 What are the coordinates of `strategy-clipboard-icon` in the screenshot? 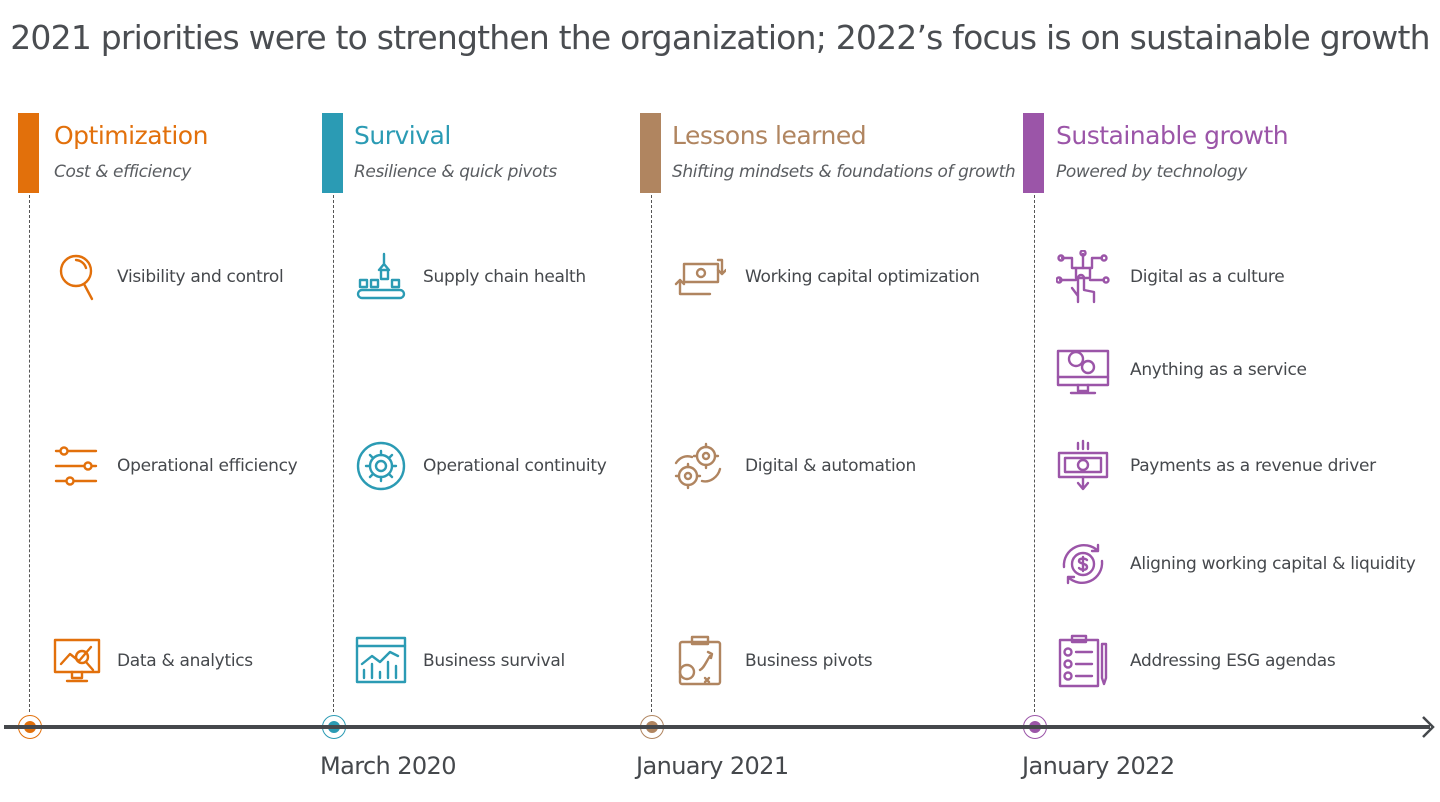 It's located at (699, 661).